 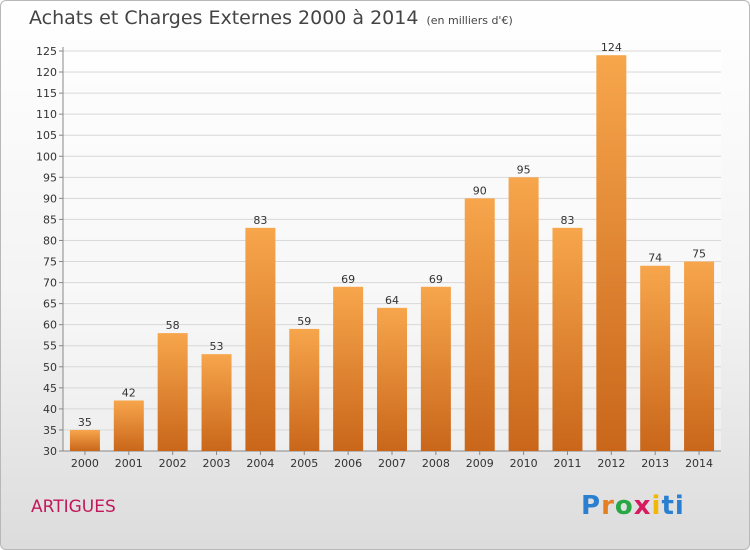 What do you see at coordinates (50, 262) in the screenshot?
I see `y-tick-label: 75` at bounding box center [50, 262].